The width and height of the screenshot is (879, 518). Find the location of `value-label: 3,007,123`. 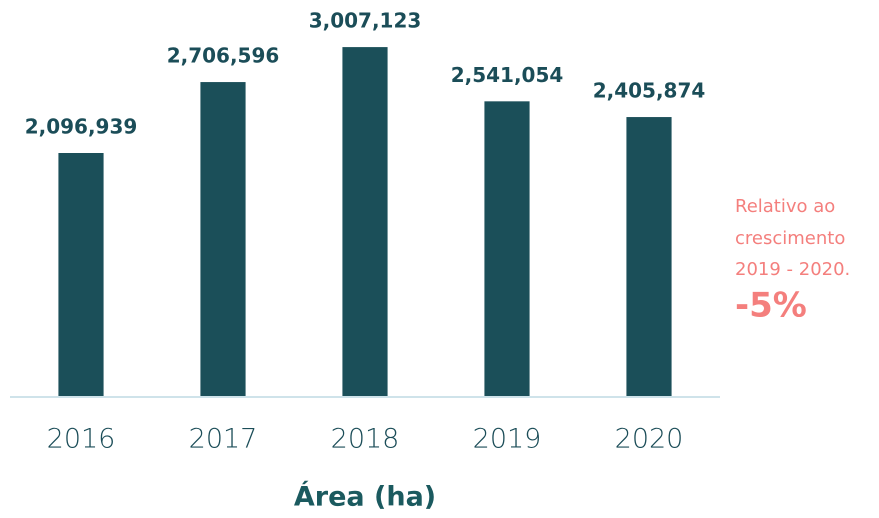

value-label: 3,007,123 is located at coordinates (365, 21).